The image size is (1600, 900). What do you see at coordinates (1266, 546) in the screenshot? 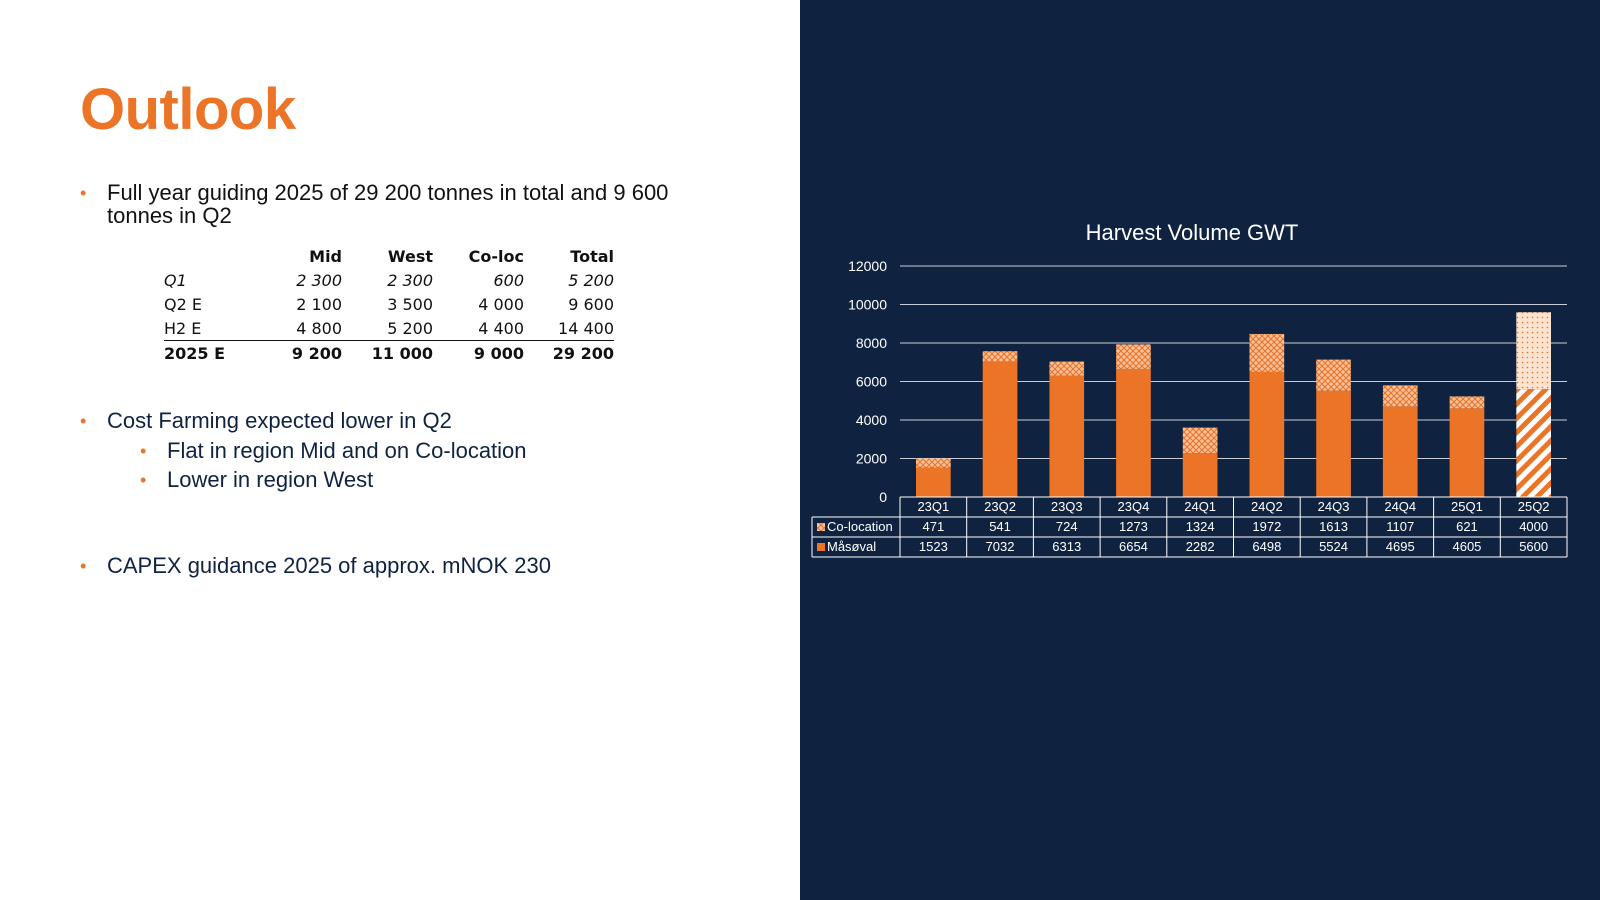
I see `data-label-masoval: 6498` at bounding box center [1266, 546].